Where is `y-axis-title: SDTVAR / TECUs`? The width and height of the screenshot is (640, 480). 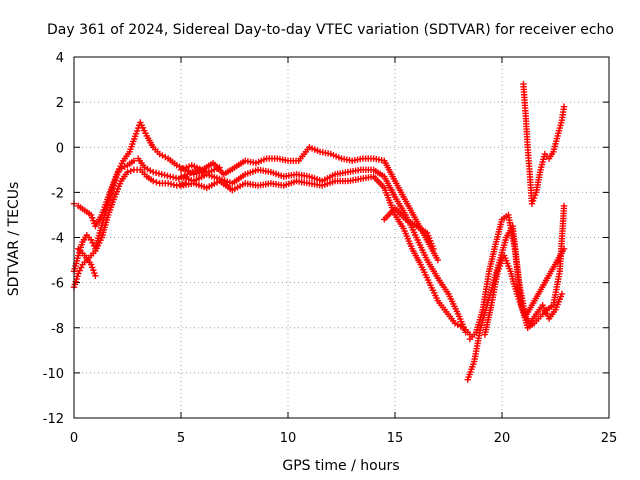
y-axis-title: SDTVAR / TECUs is located at coordinates (14, 239).